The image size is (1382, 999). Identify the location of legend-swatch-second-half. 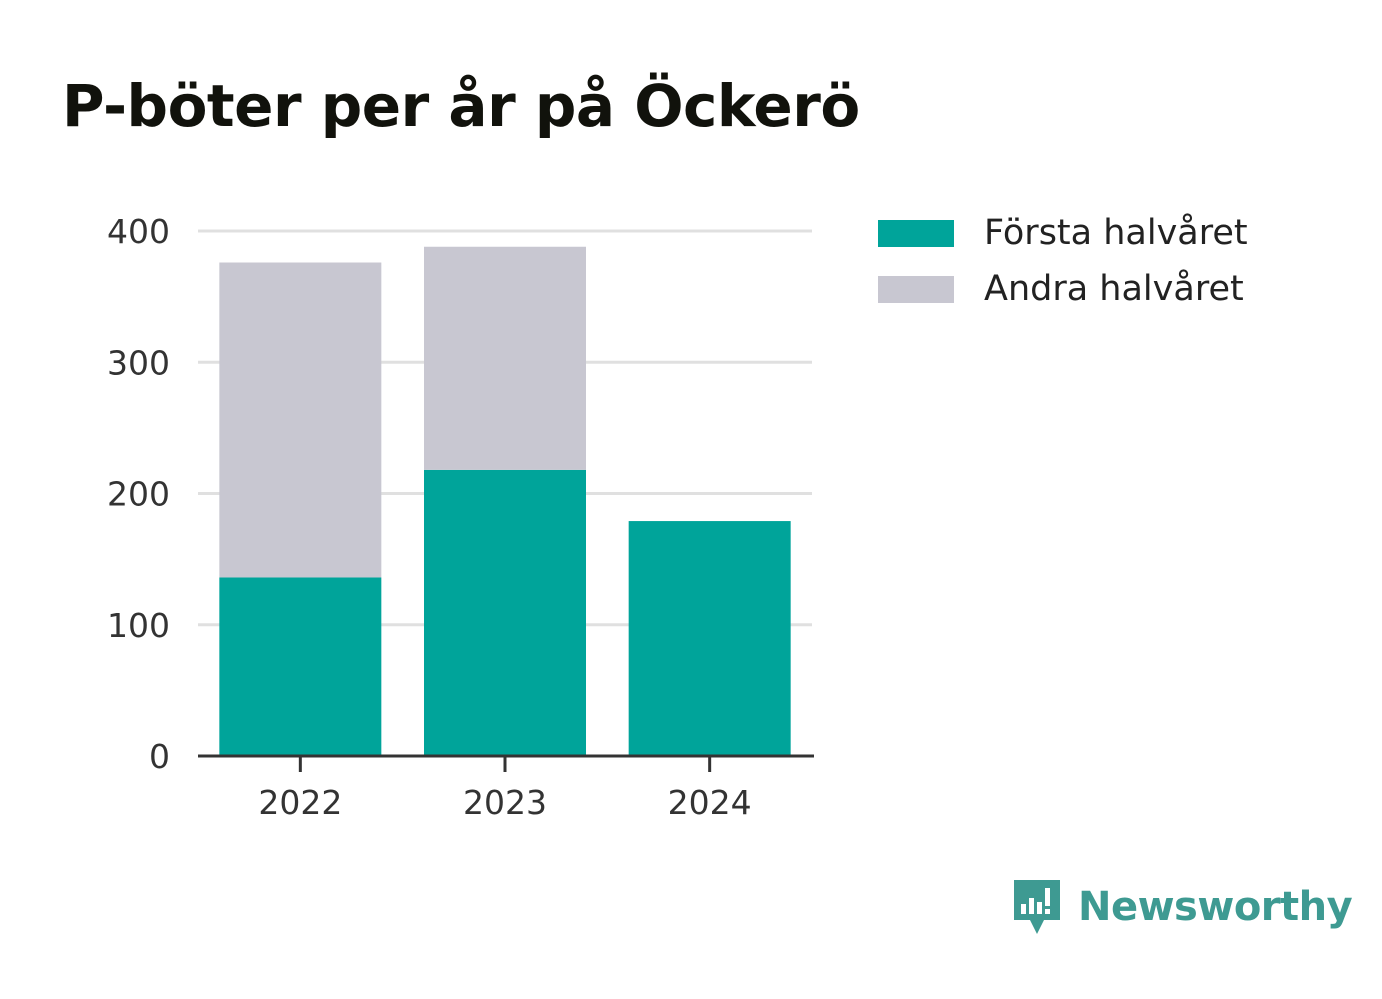
(916, 289).